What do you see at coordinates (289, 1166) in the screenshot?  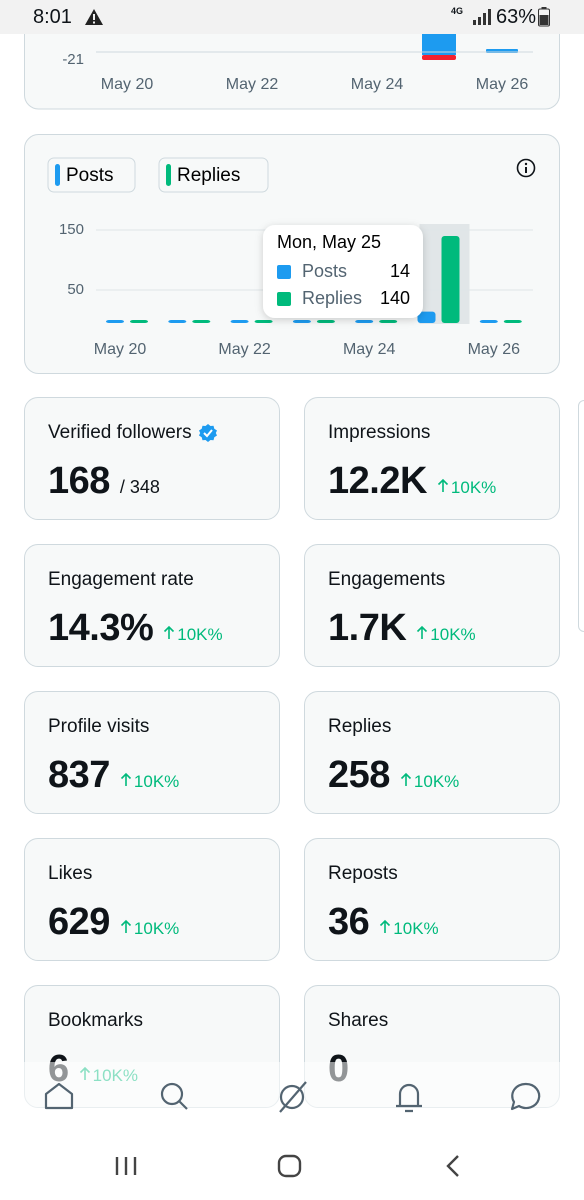 I see `home-button` at bounding box center [289, 1166].